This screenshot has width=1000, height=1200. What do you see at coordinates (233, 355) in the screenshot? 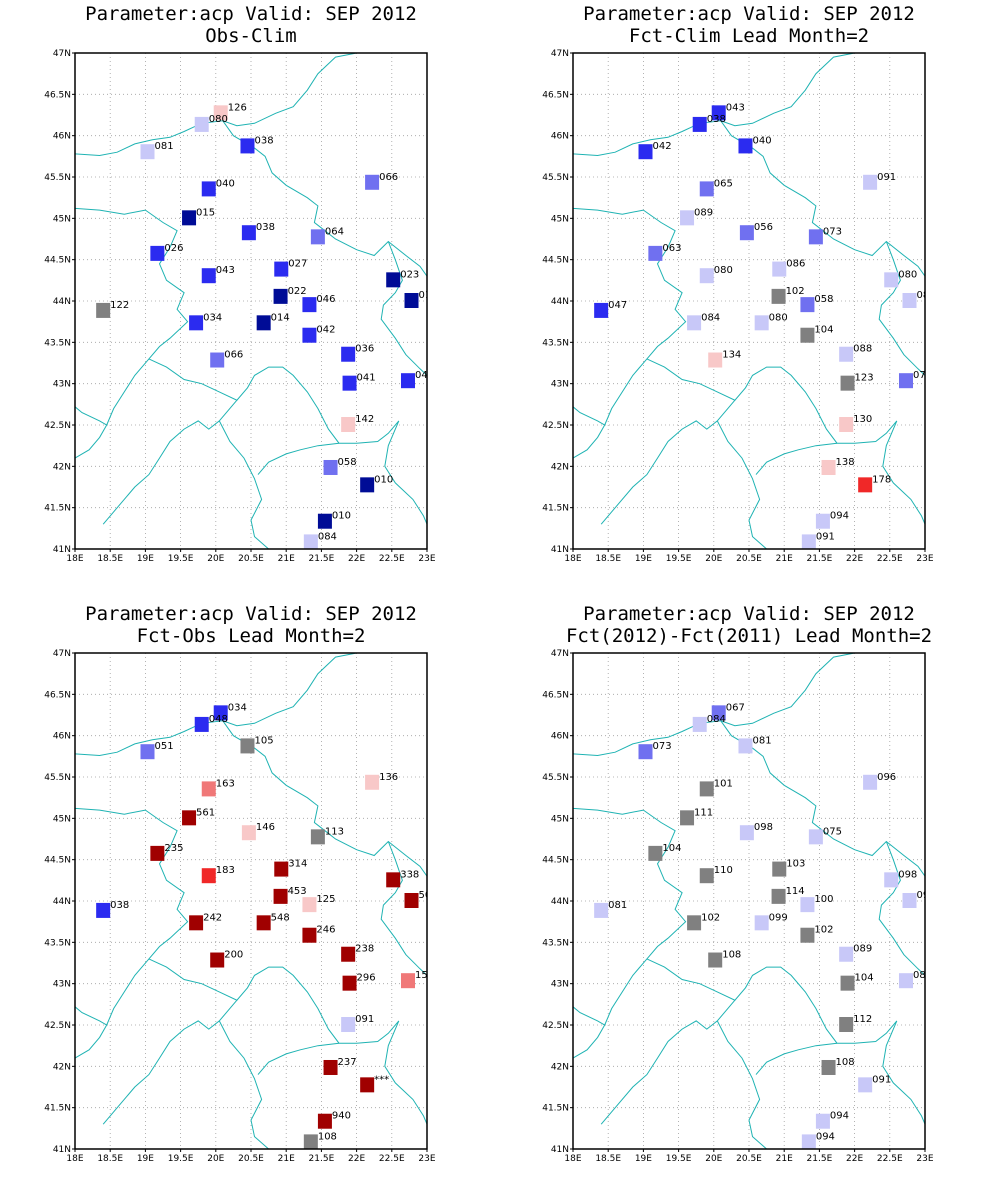
I see `station-value-label: 066` at bounding box center [233, 355].